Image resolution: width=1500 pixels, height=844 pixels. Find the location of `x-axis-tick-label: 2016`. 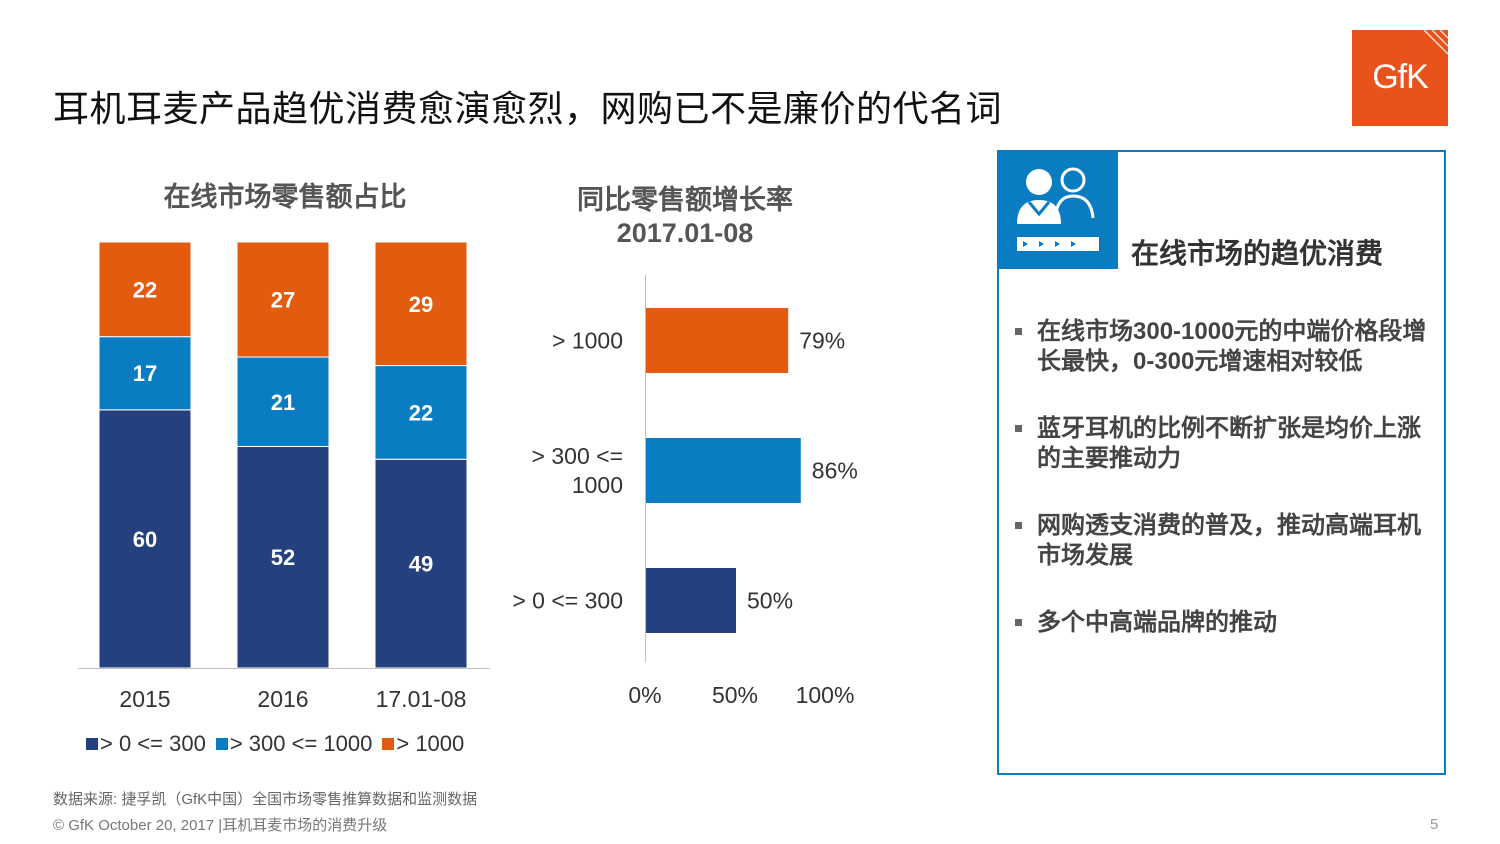

x-axis-tick-label: 2016 is located at coordinates (282, 699).